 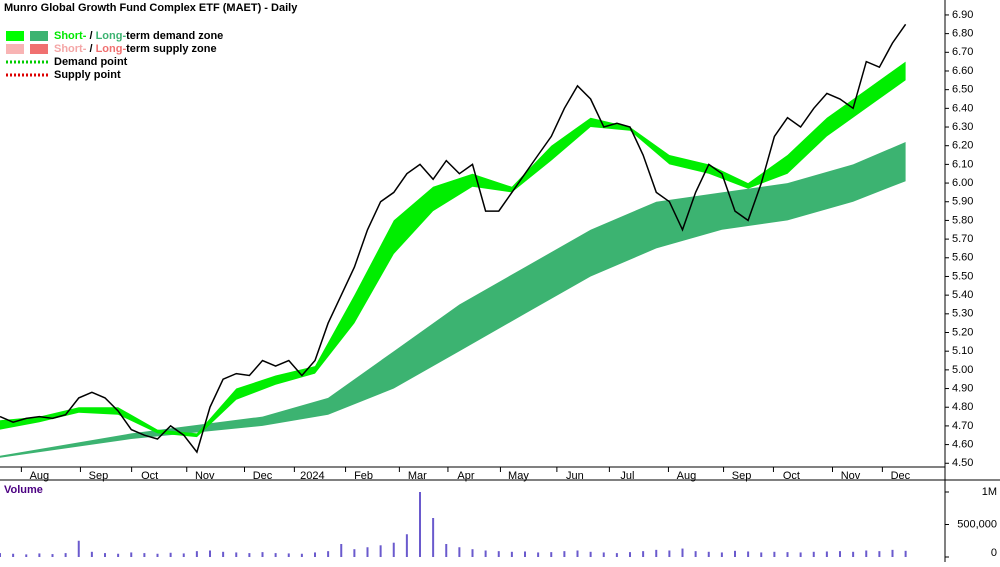 I want to click on x-tick-label: Apr, so click(x=465, y=476).